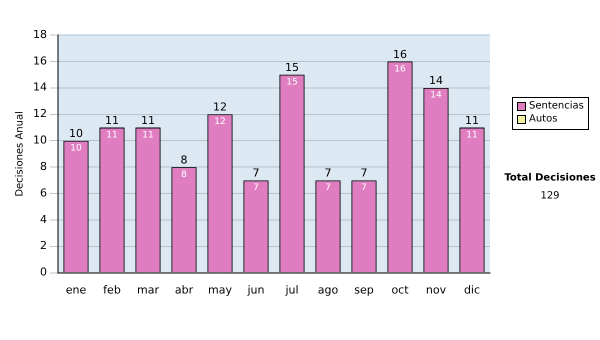 The height and width of the screenshot is (340, 600). What do you see at coordinates (550, 178) in the screenshot?
I see `text: Total Decisiones` at bounding box center [550, 178].